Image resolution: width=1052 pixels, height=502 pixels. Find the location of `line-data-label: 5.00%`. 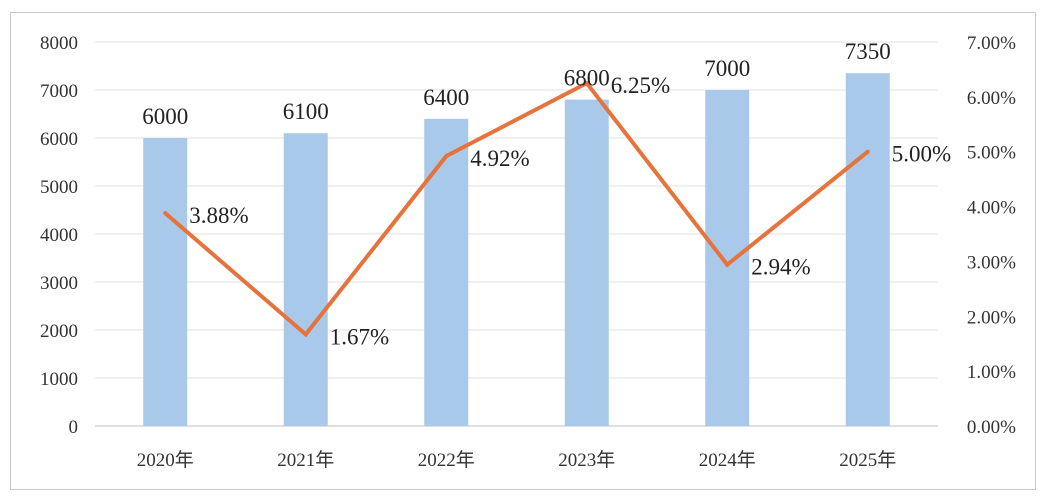

line-data-label: 5.00% is located at coordinates (921, 154).